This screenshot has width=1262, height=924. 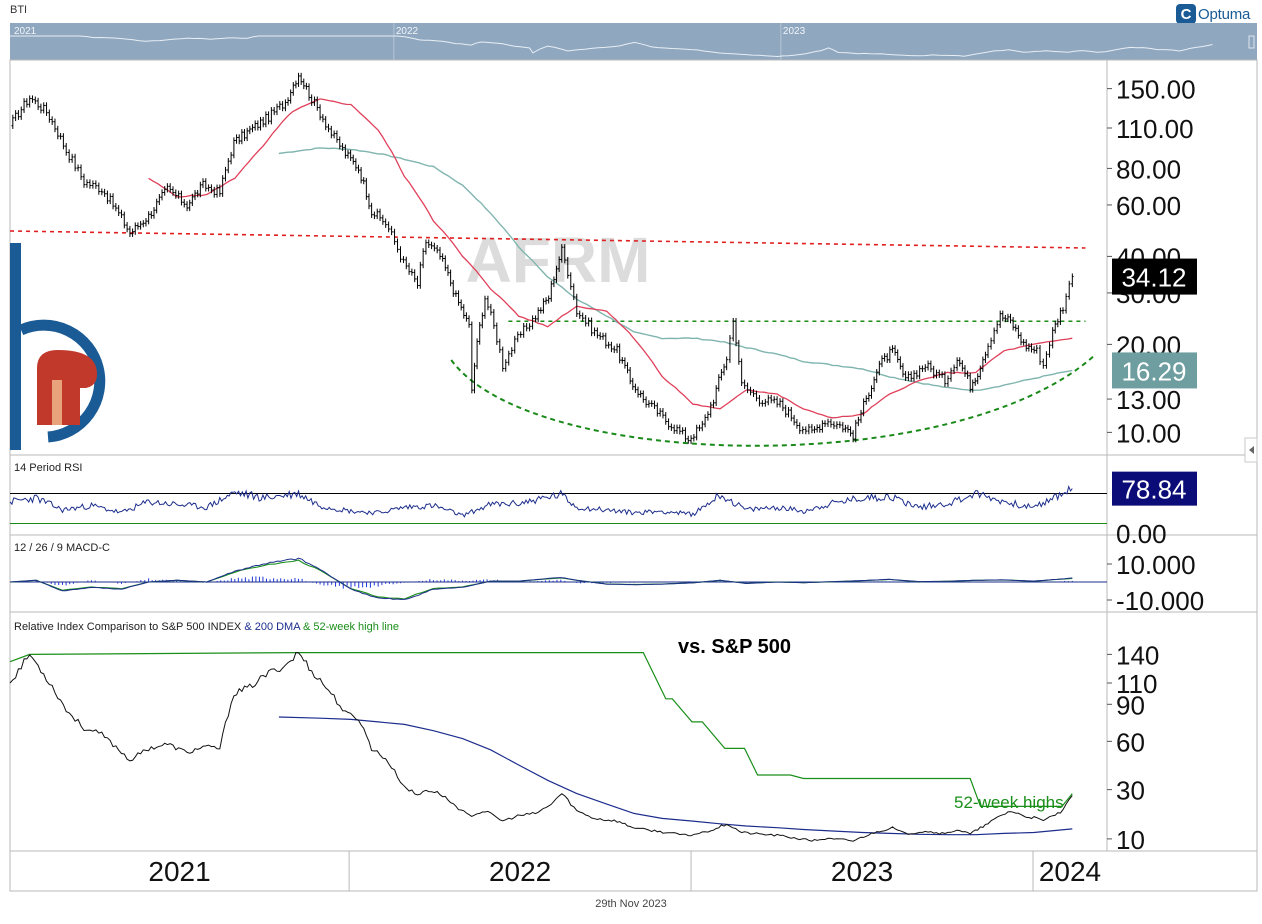 What do you see at coordinates (57, 402) in the screenshot?
I see `brand-logo-accent` at bounding box center [57, 402].